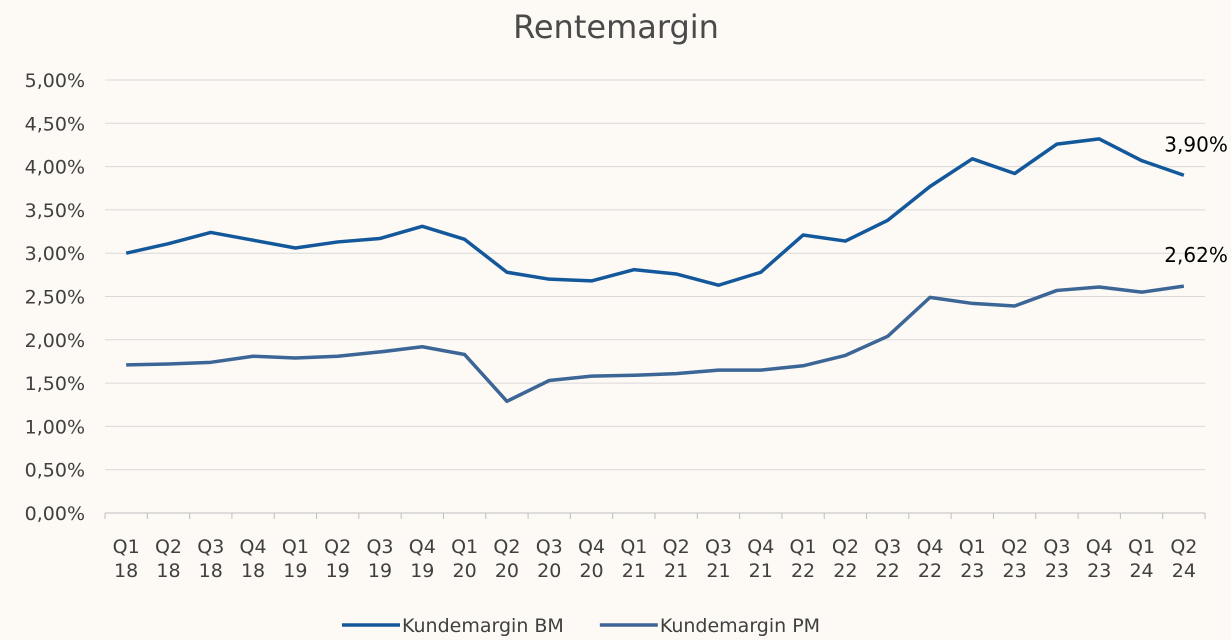  Describe the element at coordinates (616, 27) in the screenshot. I see `chart-title: Rentemargin` at that location.